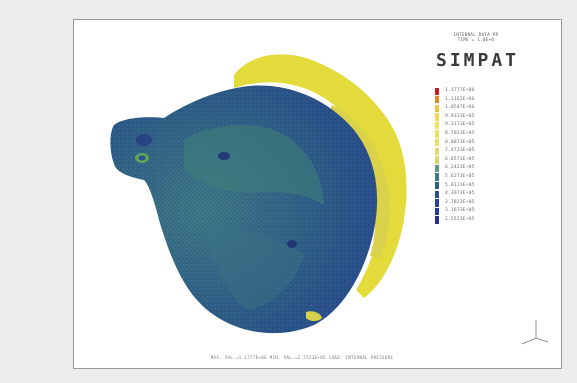  I want to click on legend-entry: 8.0873E+05, so click(465, 143).